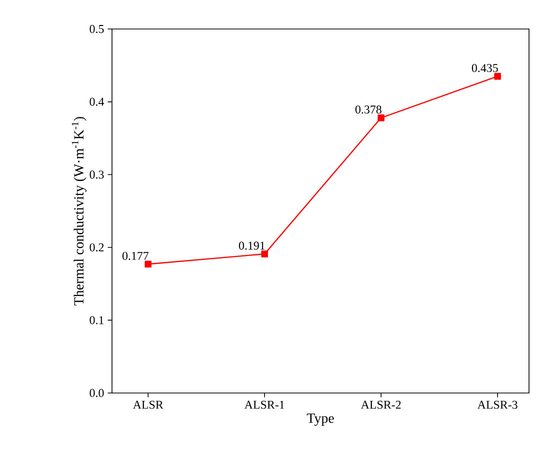 The image size is (551, 461). I want to click on y-axis-title: Thermal conductivity (W·m$^{-1}$K$^{-1}$), so click(79, 211).